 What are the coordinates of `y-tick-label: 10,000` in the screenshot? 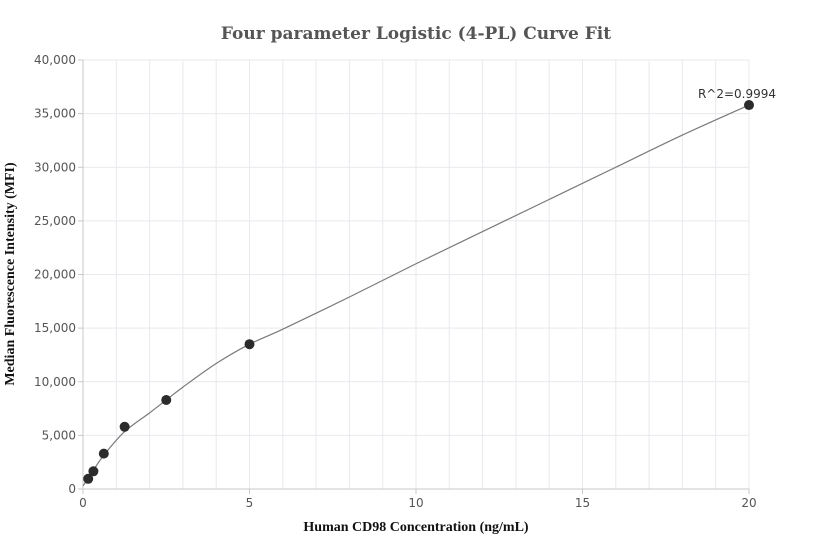 It's located at (55, 382).